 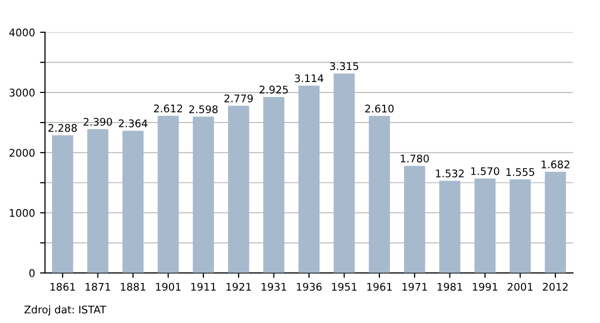 I want to click on data-label: 2.364, so click(x=133, y=123).